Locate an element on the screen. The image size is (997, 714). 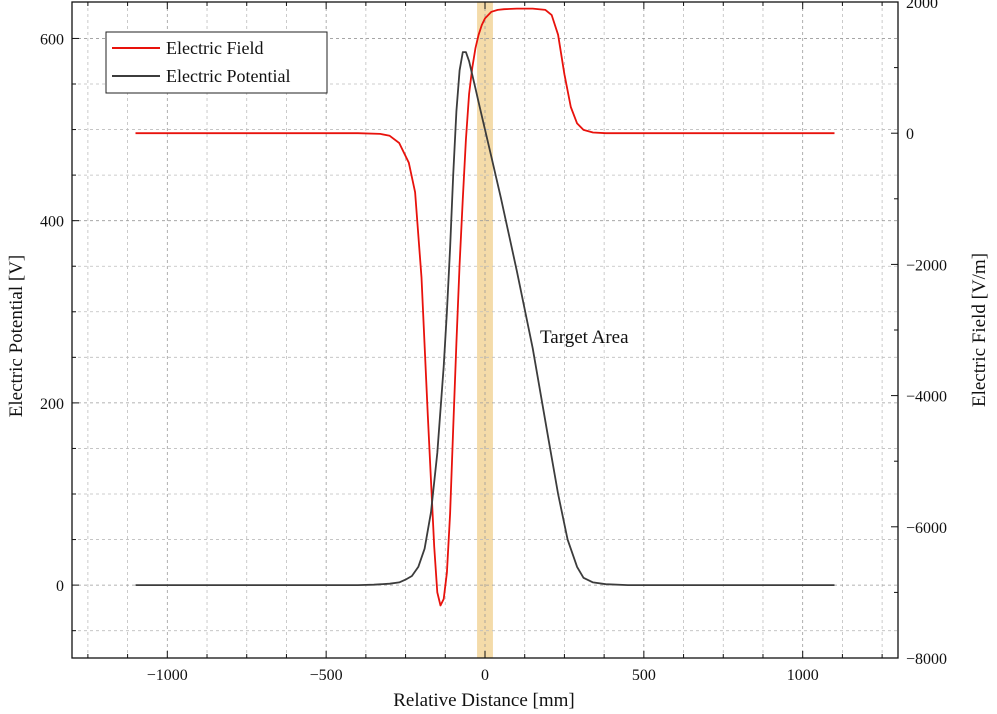
x-axis-title: Relative Distance [mm] is located at coordinates (484, 700).